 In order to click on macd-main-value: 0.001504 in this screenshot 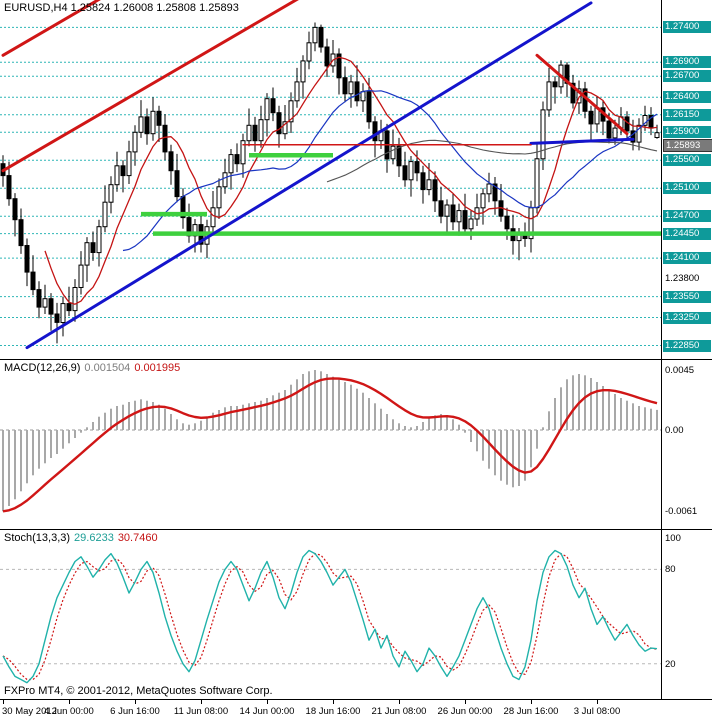, I will do `click(107, 368)`.